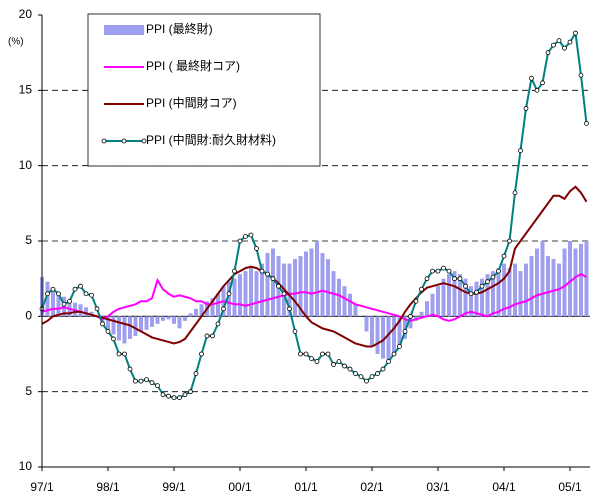 The width and height of the screenshot is (595, 500). Describe the element at coordinates (372, 487) in the screenshot. I see `x-tick-label: 02/1` at that location.